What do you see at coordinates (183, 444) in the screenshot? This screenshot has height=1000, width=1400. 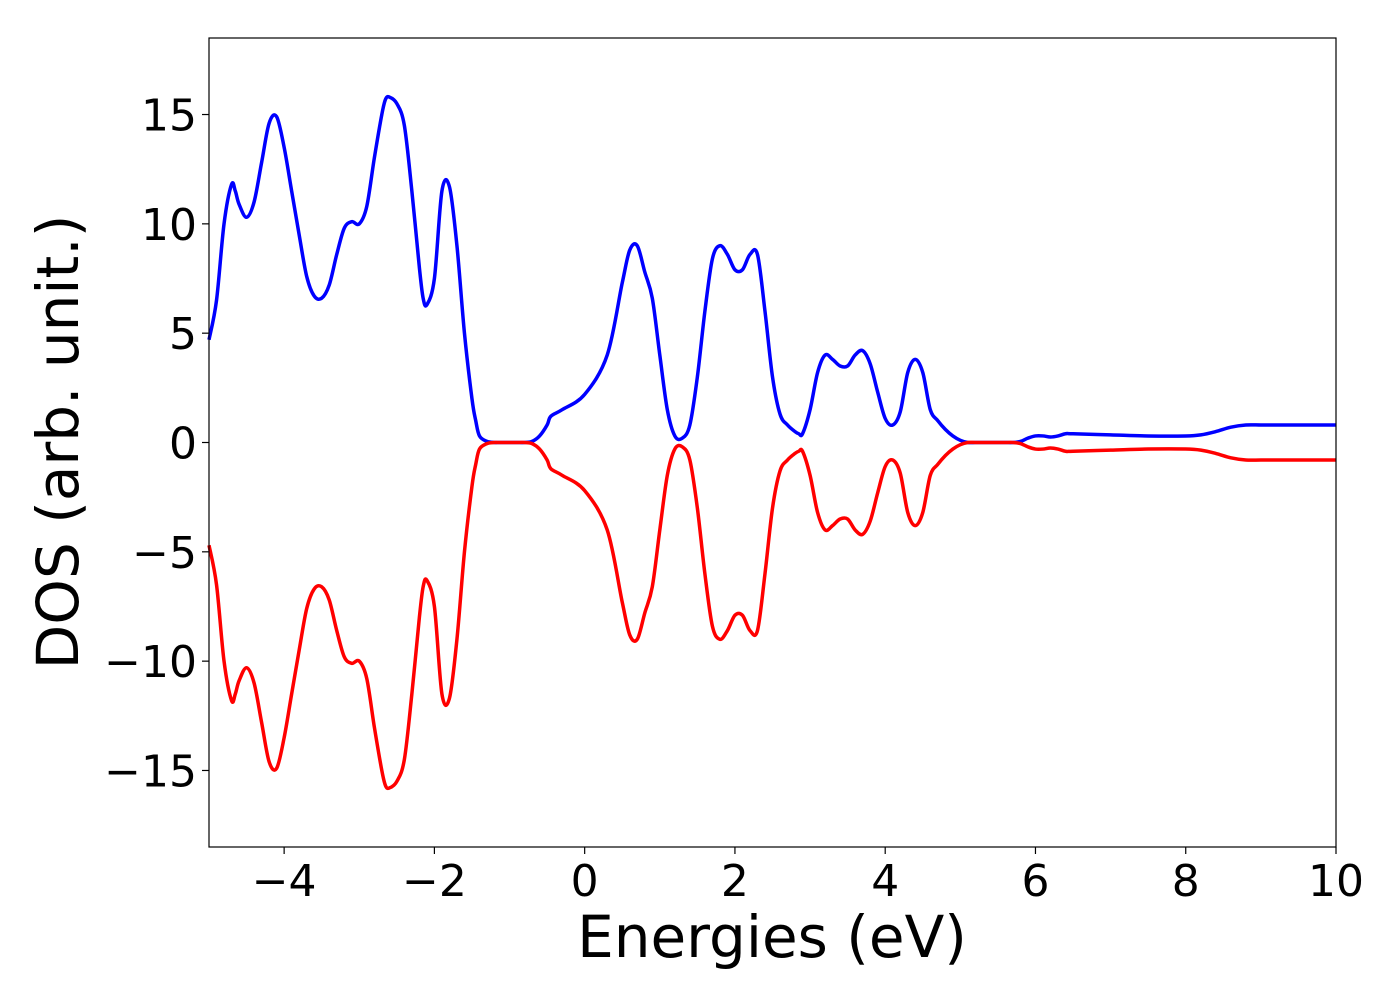 I see `y-tick-label: 0` at bounding box center [183, 444].